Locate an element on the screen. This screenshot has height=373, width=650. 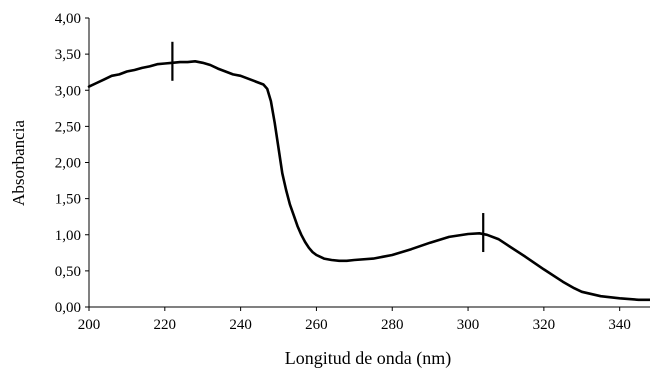
y-tick-label: 1,00 is located at coordinates (68, 236).